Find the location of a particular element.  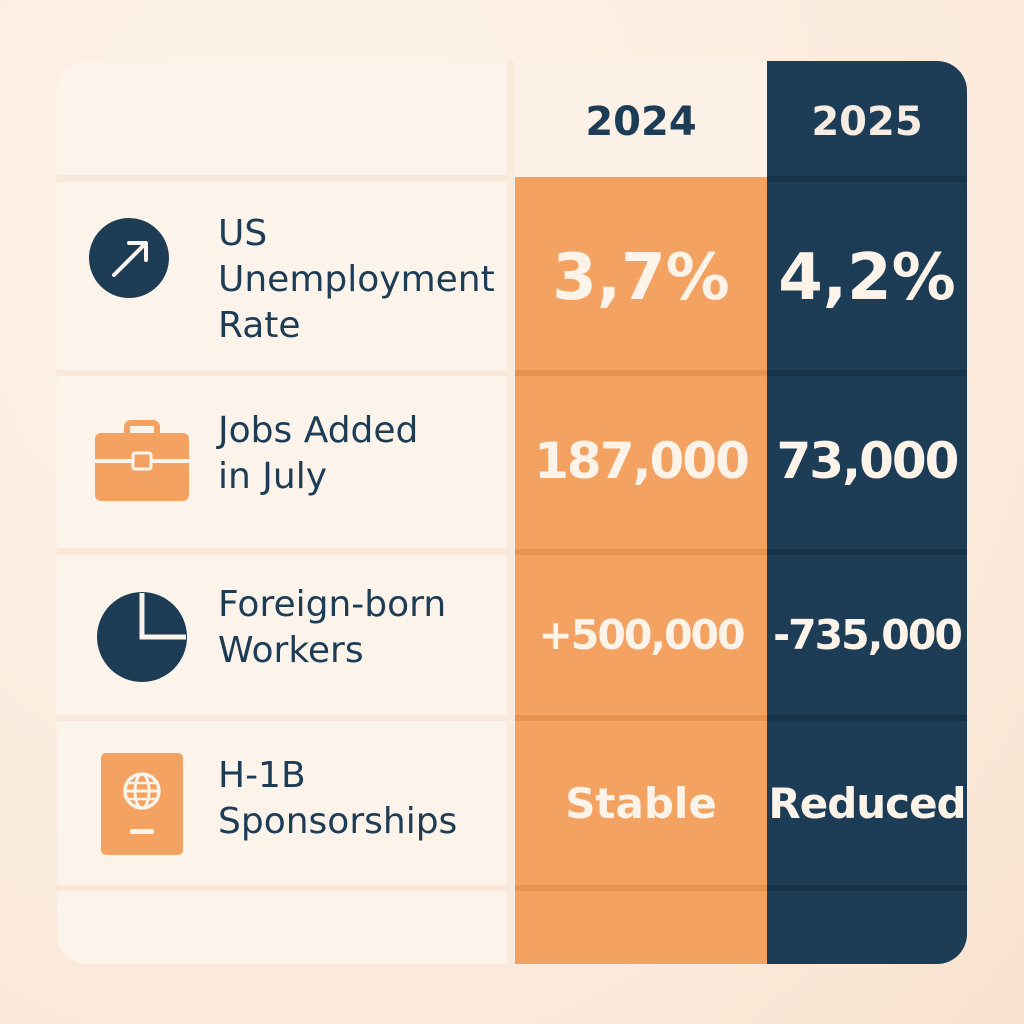

column-header-2024: 2024 is located at coordinates (641, 122).